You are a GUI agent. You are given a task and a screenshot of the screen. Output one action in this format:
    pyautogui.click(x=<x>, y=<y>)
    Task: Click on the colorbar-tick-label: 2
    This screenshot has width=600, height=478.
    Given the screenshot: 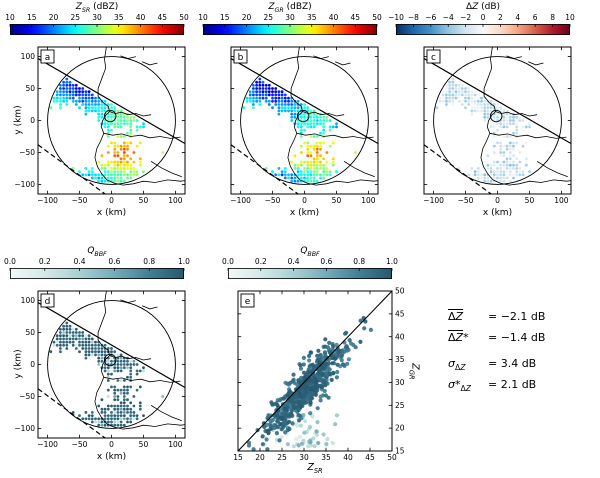 What is the action you would take?
    pyautogui.click(x=500, y=17)
    